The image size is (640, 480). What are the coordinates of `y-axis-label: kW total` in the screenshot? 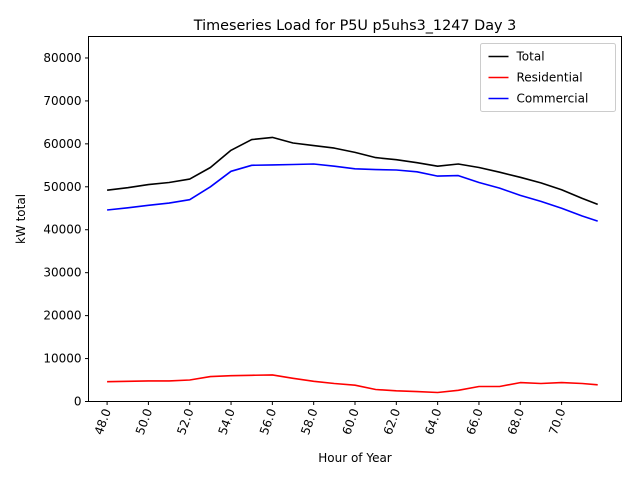 It's located at (21, 219).